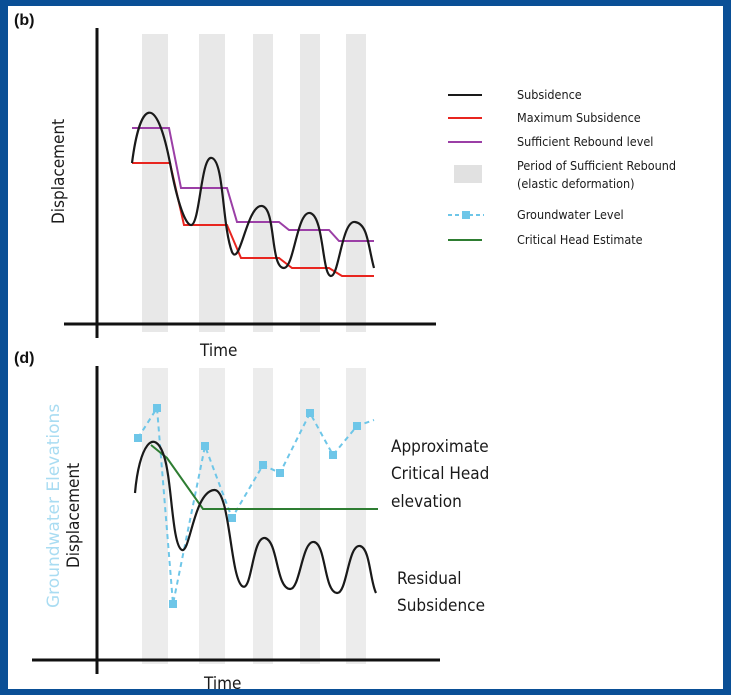  I want to click on annotation-line: elevation, so click(426, 502).